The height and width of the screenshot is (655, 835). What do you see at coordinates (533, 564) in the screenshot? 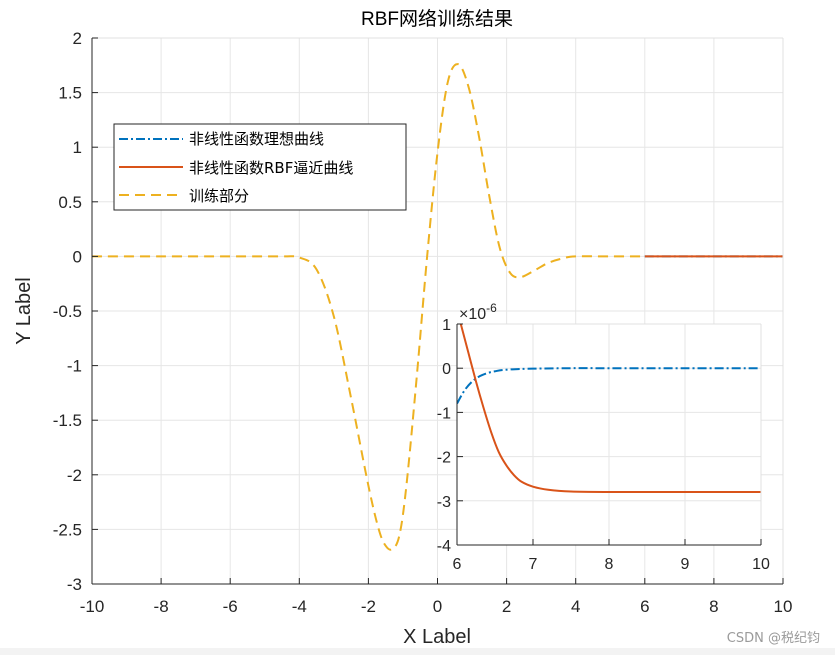
I see `x-tick-label: 7` at bounding box center [533, 564].